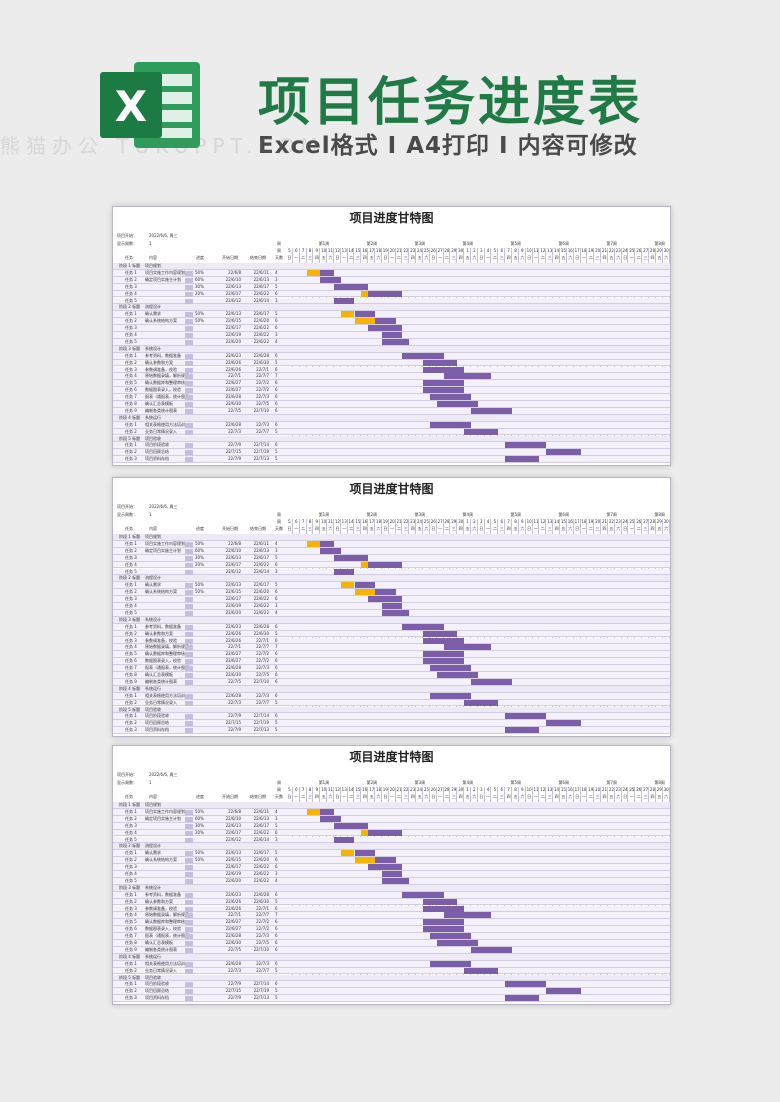 The width and height of the screenshot is (780, 1102). I want to click on task-start: 22/6/27, so click(233, 661).